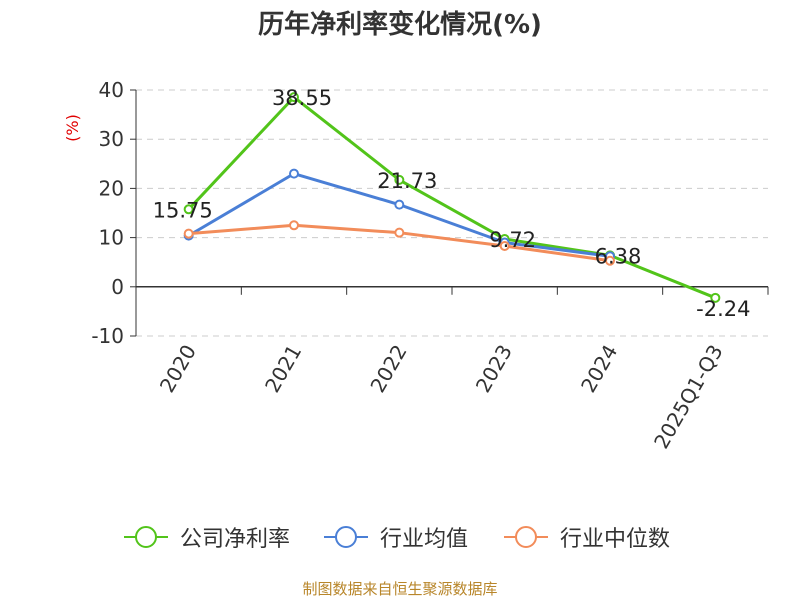 This screenshot has height=600, width=800. Describe the element at coordinates (111, 188) in the screenshot. I see `y-tick-label: 20` at that location.